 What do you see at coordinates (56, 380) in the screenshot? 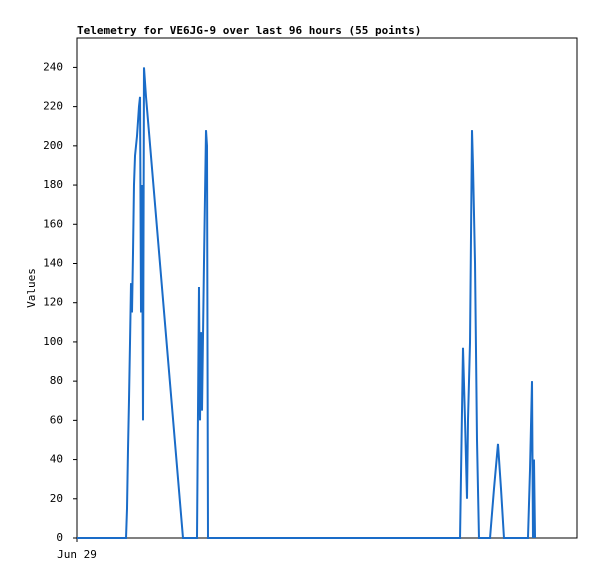
I see `y-tick-label: 80` at bounding box center [56, 380].